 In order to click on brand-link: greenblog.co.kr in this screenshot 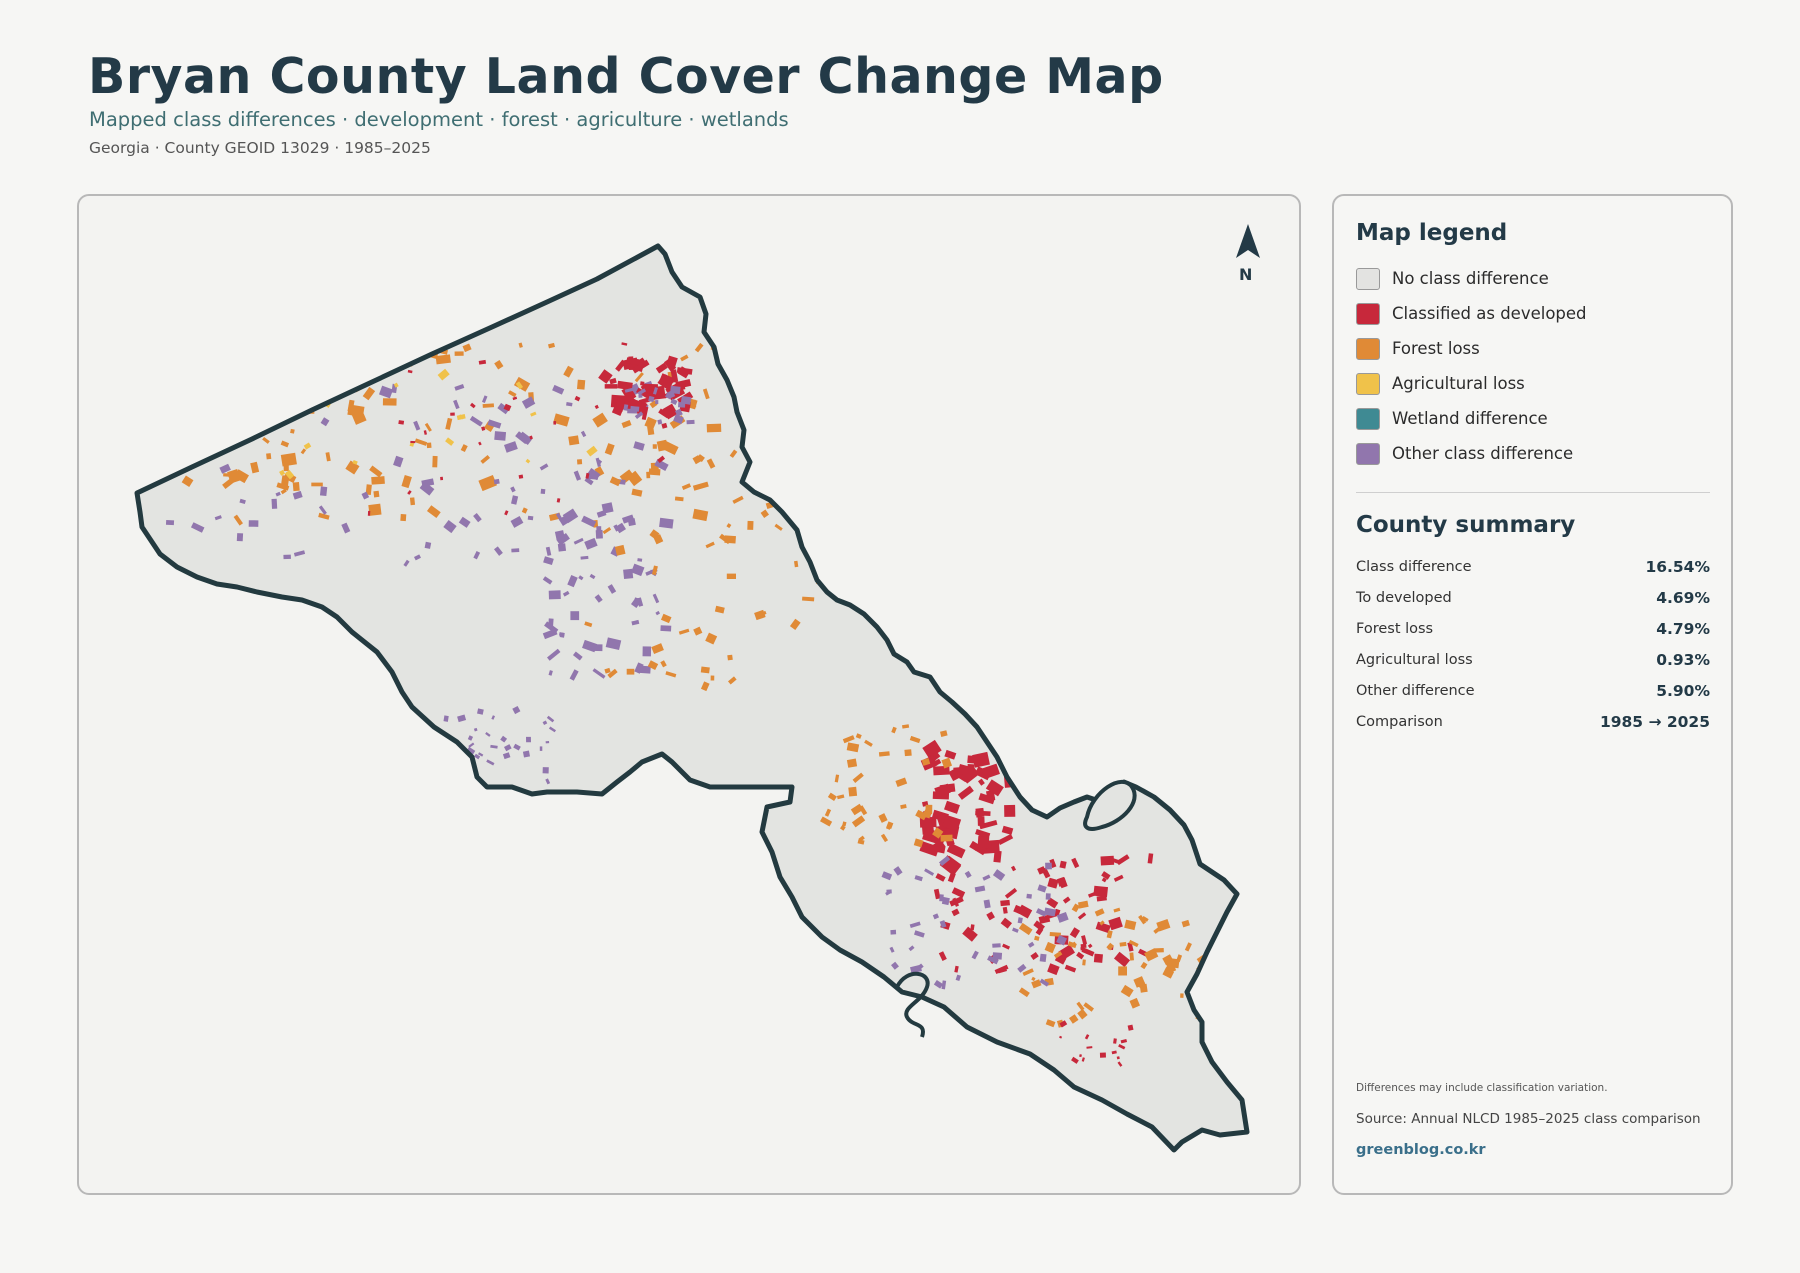, I will do `click(1421, 1150)`.